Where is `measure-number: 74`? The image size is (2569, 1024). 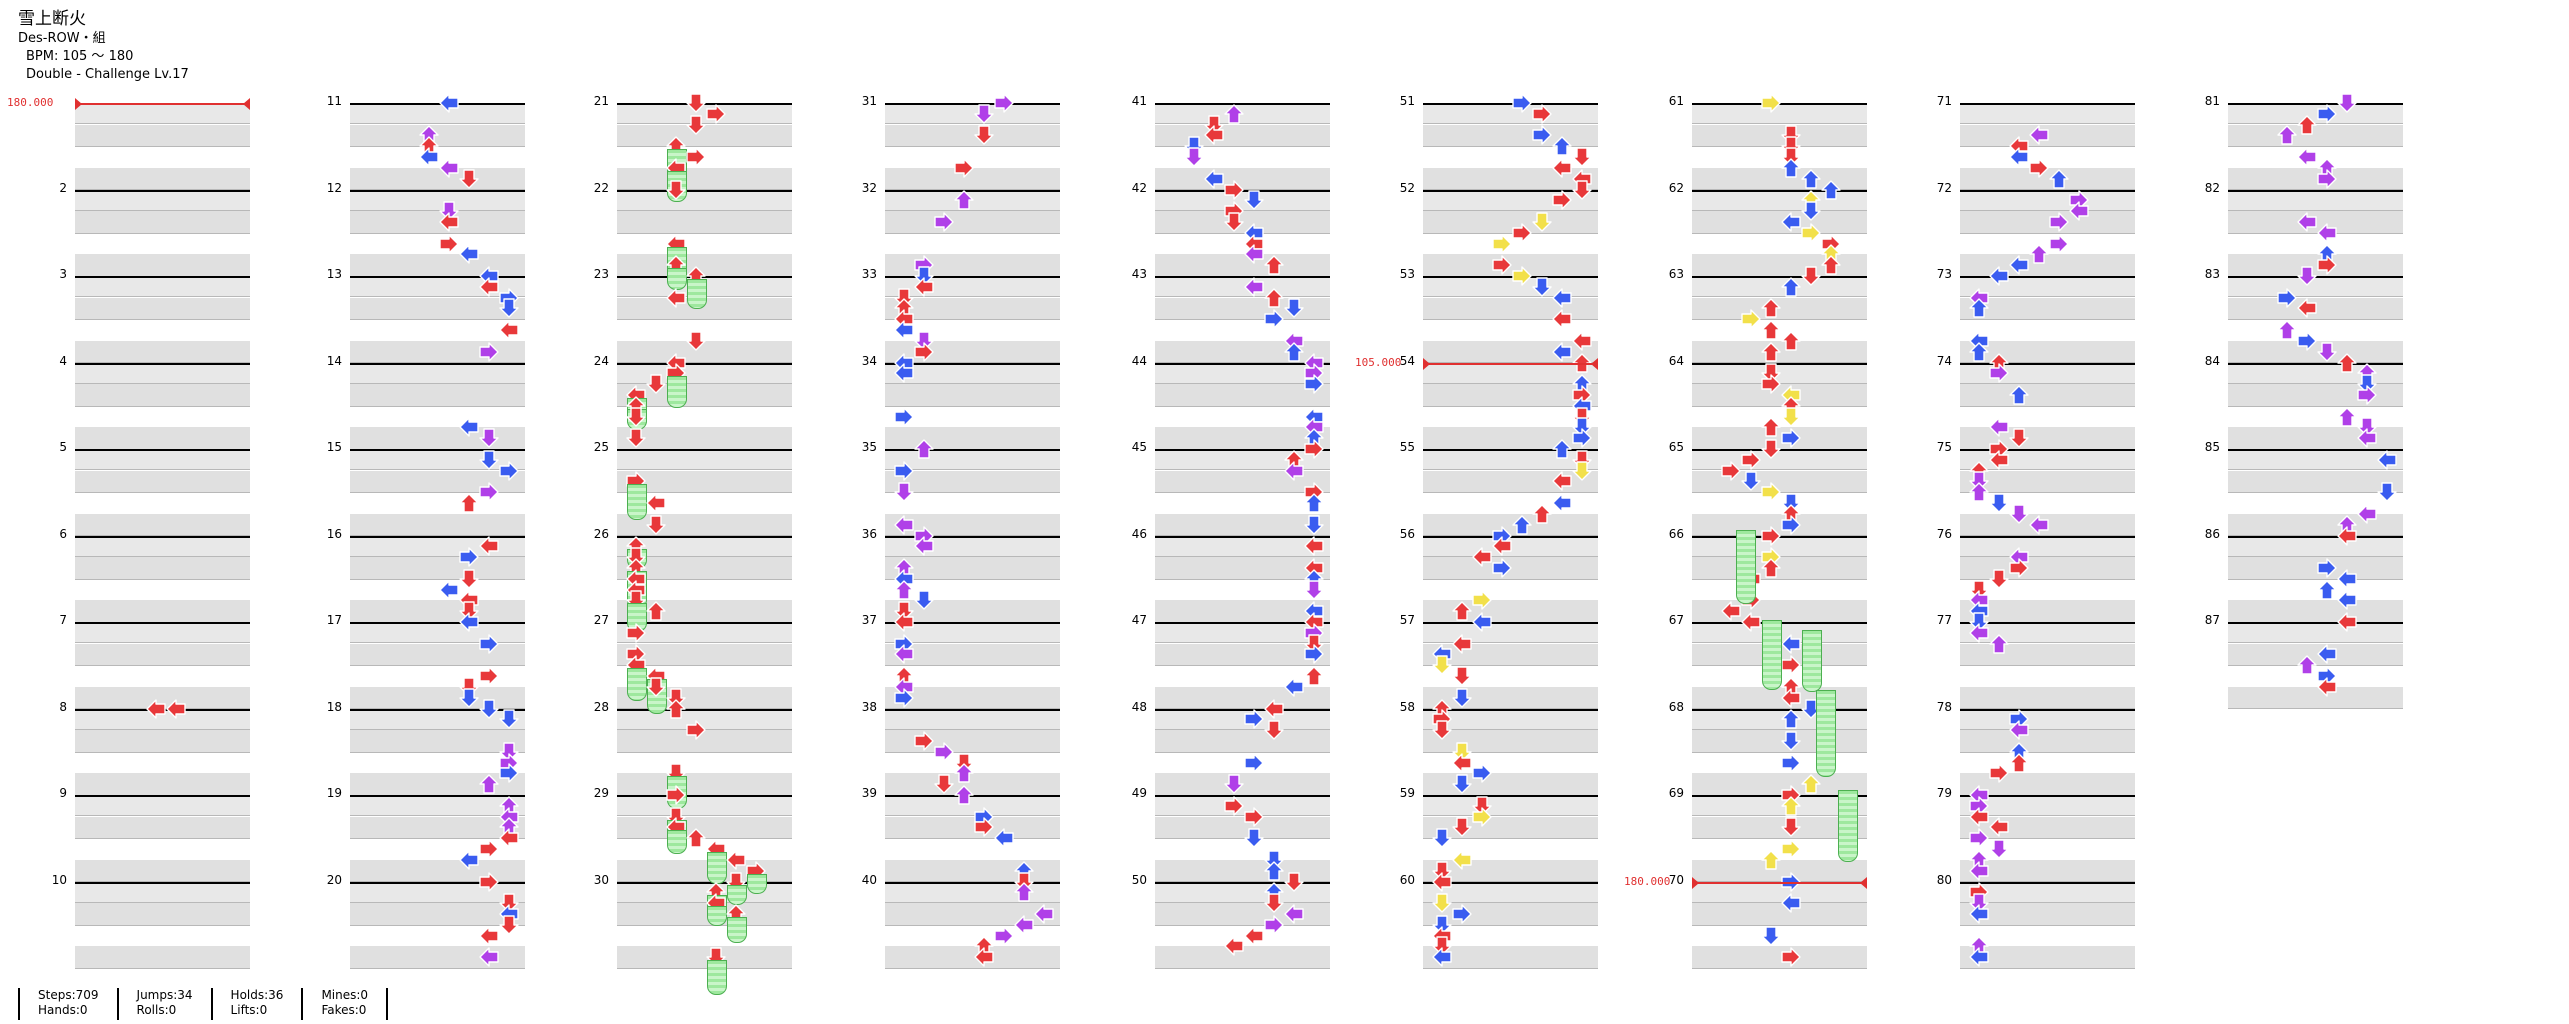
measure-number: 74 is located at coordinates (1944, 360).